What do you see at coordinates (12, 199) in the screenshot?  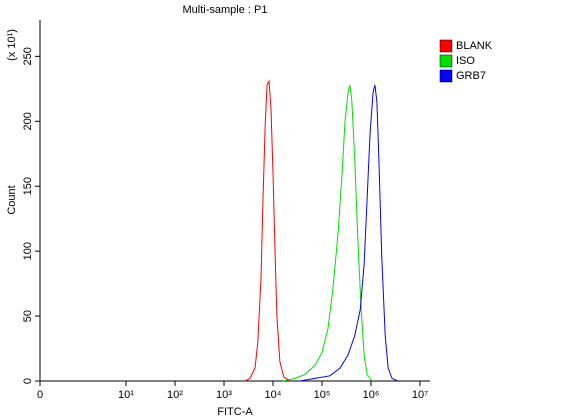 I see `y-axis-label: Count` at bounding box center [12, 199].